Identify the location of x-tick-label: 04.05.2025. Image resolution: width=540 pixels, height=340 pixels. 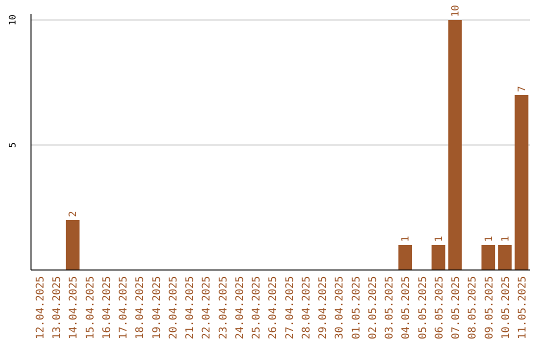
(406, 308).